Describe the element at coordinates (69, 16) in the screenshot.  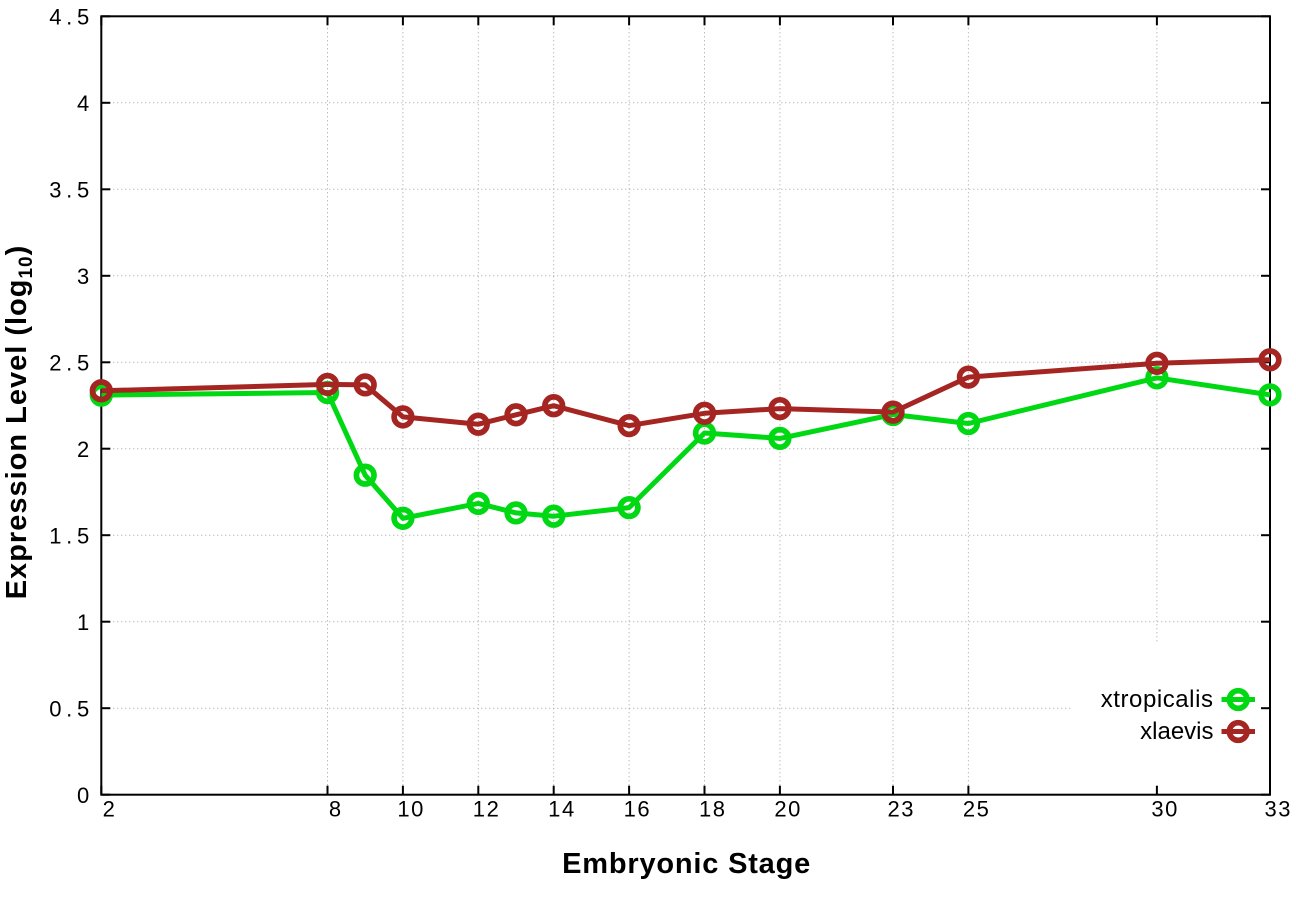
I see `svg-text: 4.5` at that location.